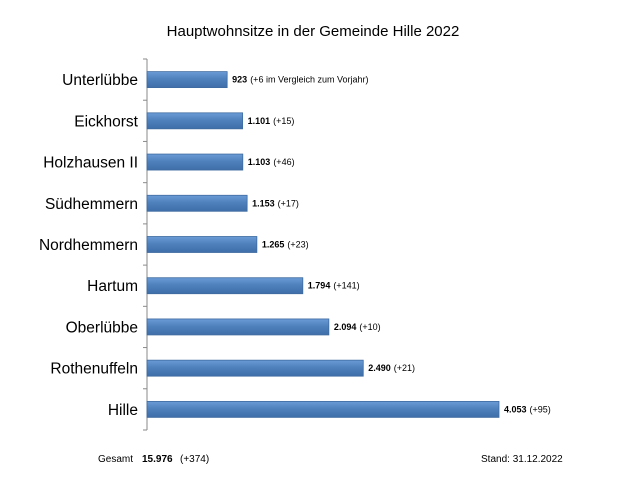  What do you see at coordinates (273, 245) in the screenshot?
I see `value-number: 1.265` at bounding box center [273, 245].